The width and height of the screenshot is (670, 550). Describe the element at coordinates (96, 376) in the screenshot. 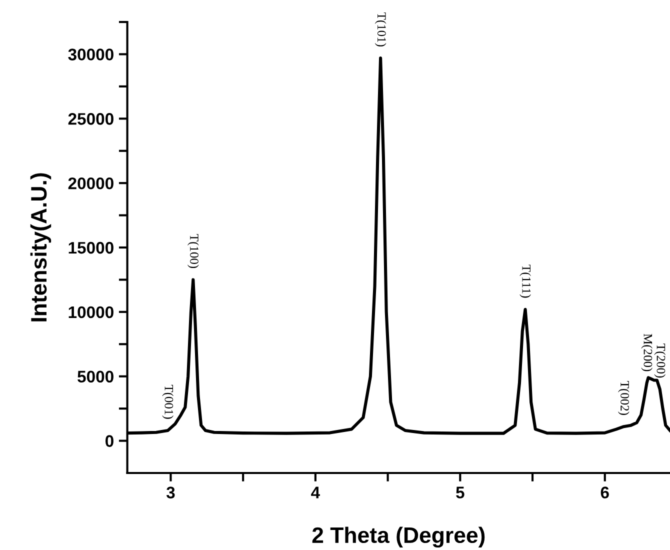

I see `y-tick-label: 5000` at that location.